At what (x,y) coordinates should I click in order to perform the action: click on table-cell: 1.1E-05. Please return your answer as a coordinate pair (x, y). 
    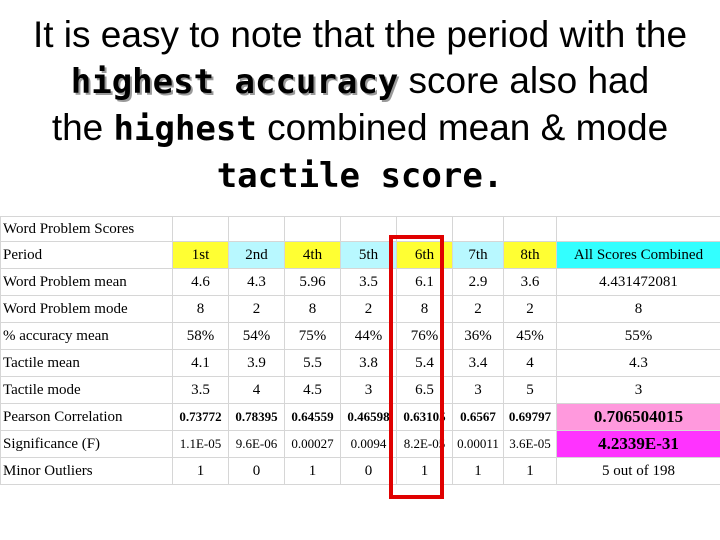
    Looking at the image, I should click on (200, 444).